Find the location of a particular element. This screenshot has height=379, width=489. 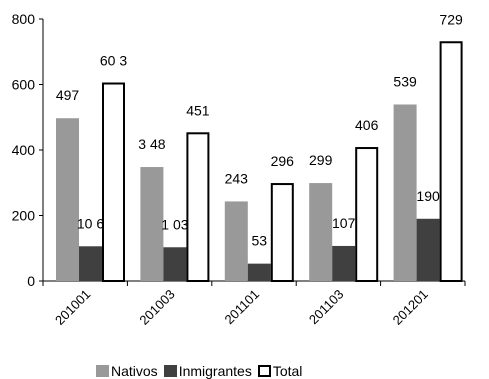

data-label-total-201001: 60 3 is located at coordinates (113, 61).